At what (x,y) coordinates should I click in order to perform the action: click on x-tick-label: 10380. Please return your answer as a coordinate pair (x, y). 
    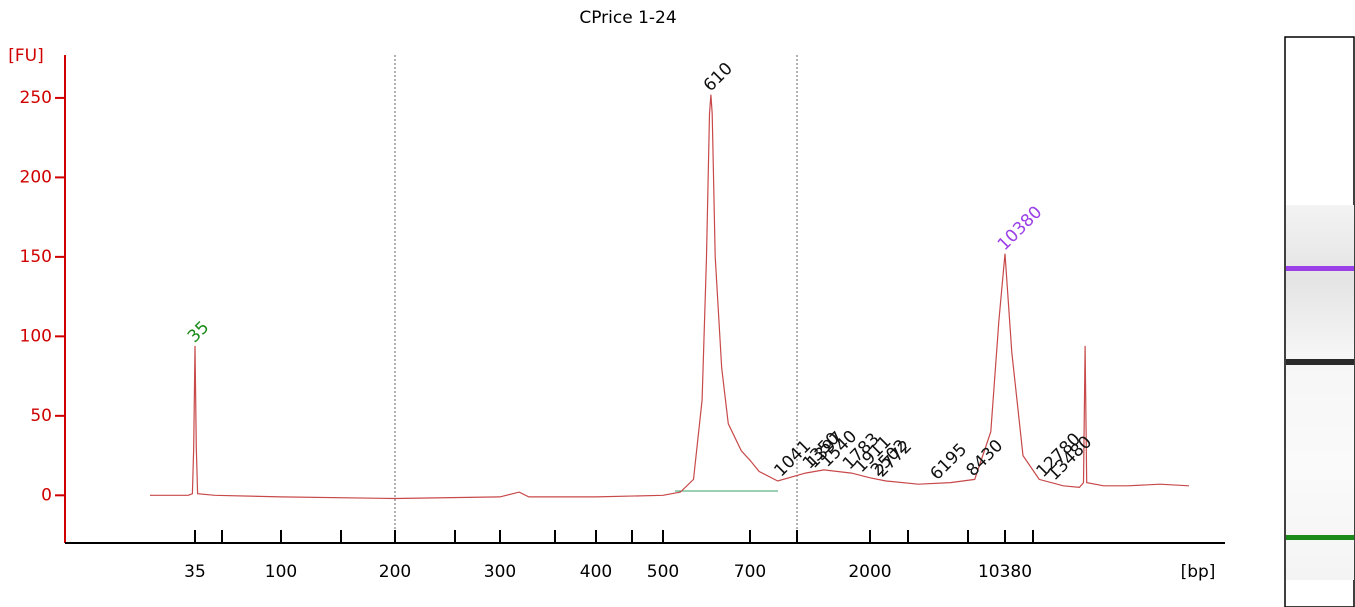
    Looking at the image, I should click on (1005, 572).